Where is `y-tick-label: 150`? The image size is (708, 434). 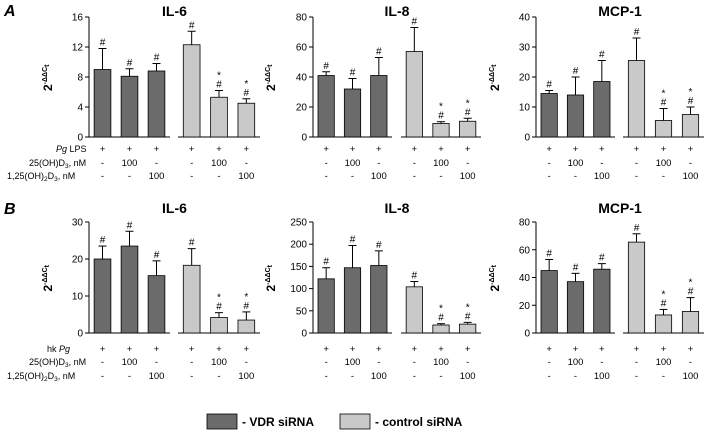
y-tick-label: 150 is located at coordinates (298, 267).